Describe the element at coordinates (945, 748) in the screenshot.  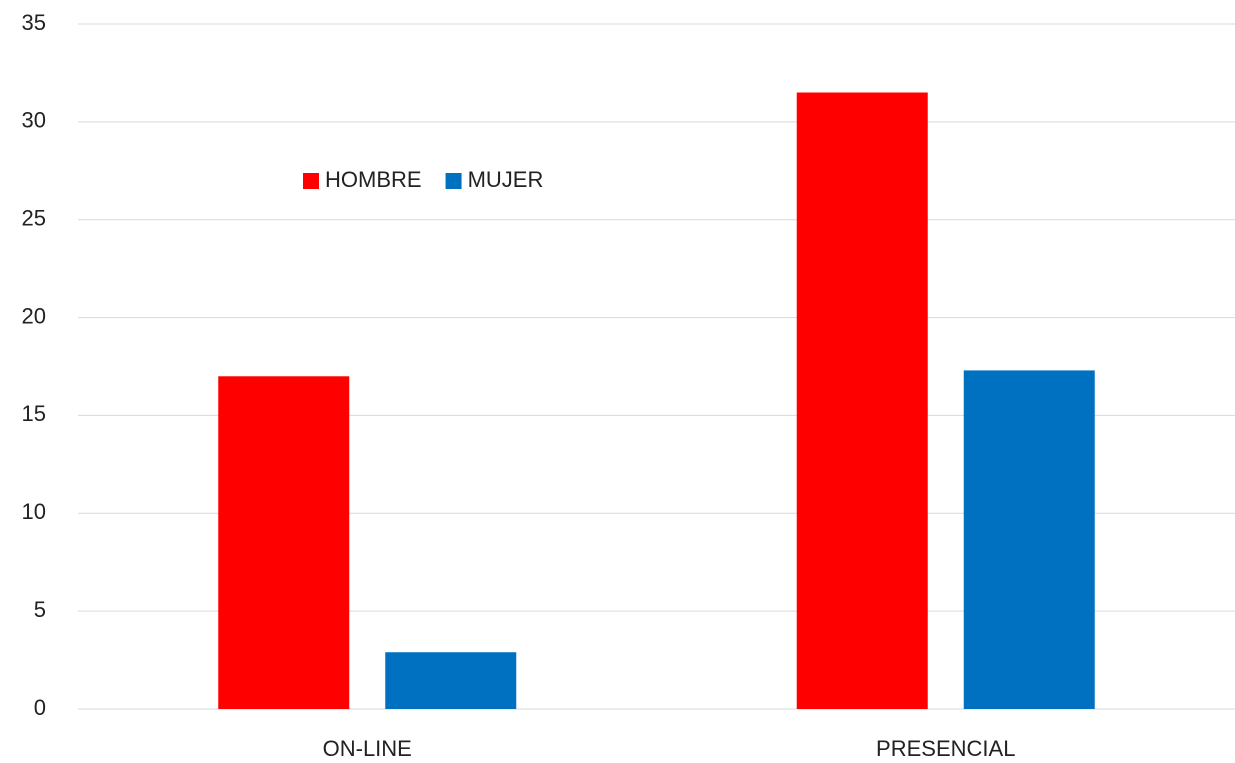
I see `x-tick-label: PRESENCIAL` at that location.